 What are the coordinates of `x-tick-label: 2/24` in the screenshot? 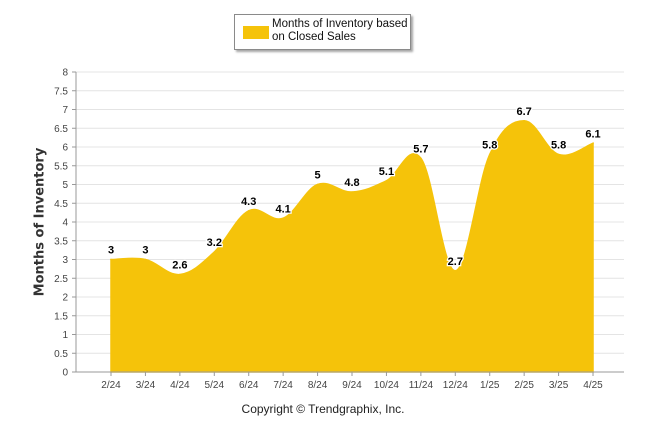 It's located at (111, 385).